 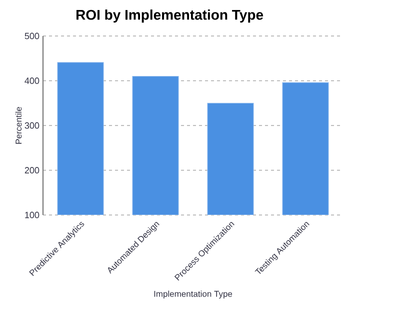 I want to click on chart-title: ROI by Implementation Type, so click(x=170, y=16).